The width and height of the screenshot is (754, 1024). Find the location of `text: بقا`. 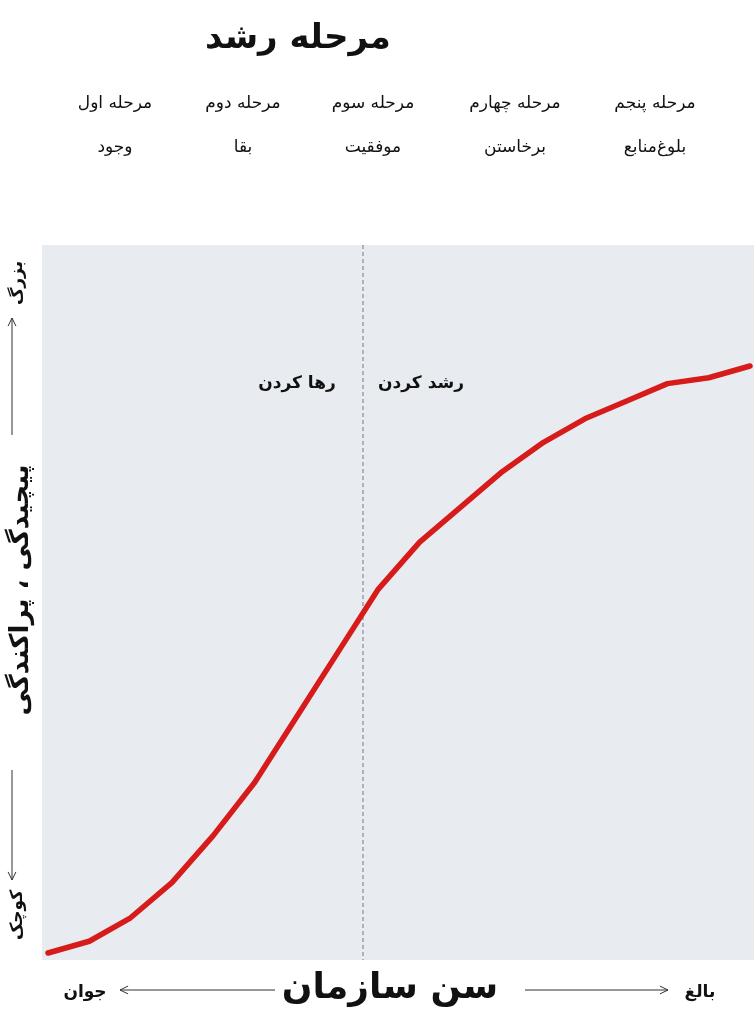

text: بقا is located at coordinates (243, 146).